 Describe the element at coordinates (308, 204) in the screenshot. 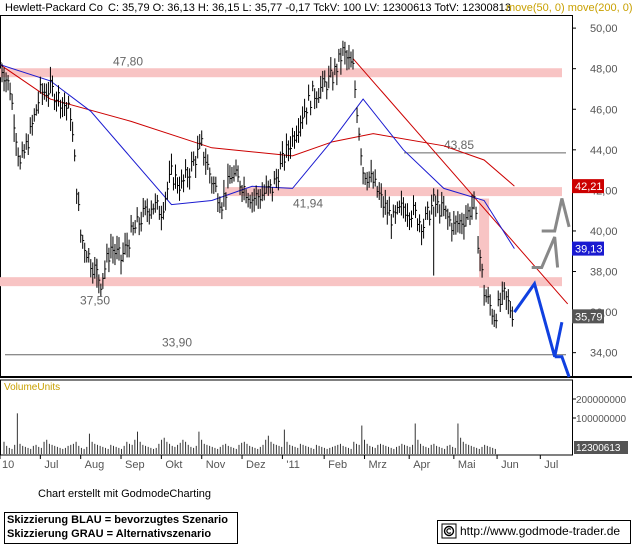

I see `level-label: 41,94` at that location.